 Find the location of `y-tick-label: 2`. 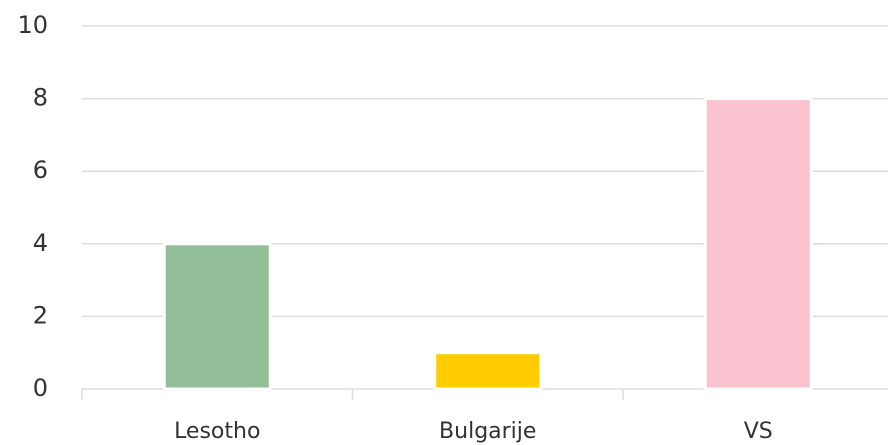

y-tick-label: 2 is located at coordinates (40, 315).